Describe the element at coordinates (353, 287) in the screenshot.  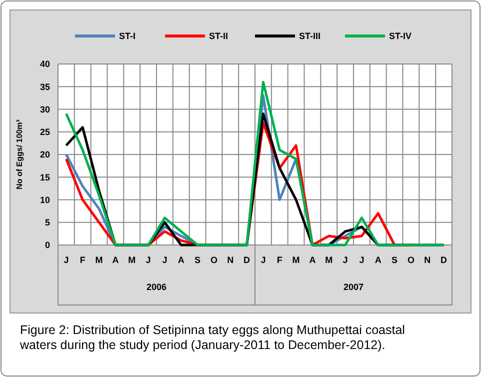
I see `text: 2007` at that location.